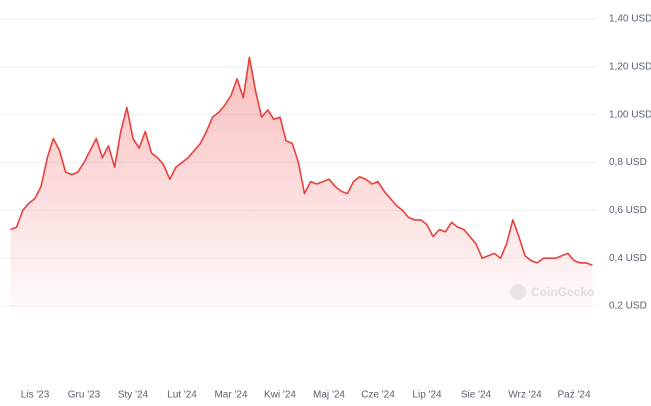  Describe the element at coordinates (628, 258) in the screenshot. I see `y-tick-label: 0,4 USD` at that location.